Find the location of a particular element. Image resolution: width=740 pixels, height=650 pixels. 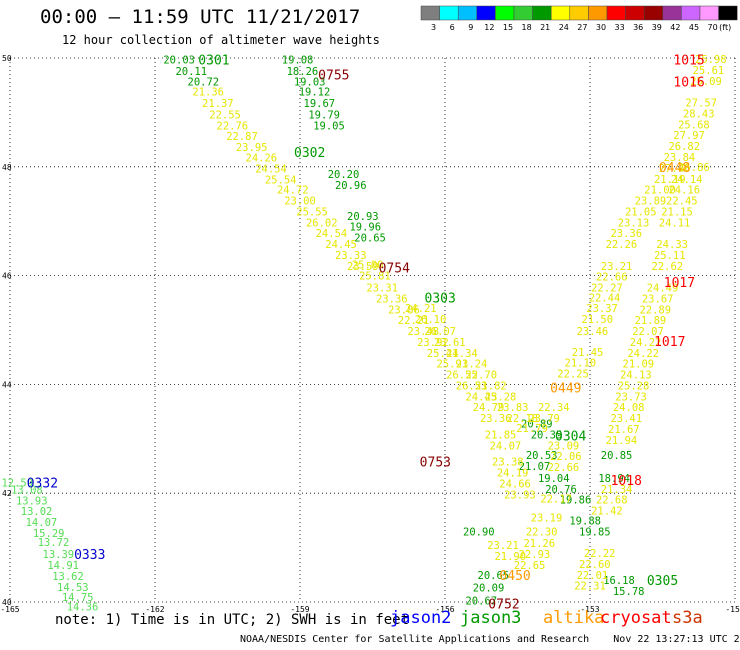

colorbar-label: 33 is located at coordinates (620, 27).